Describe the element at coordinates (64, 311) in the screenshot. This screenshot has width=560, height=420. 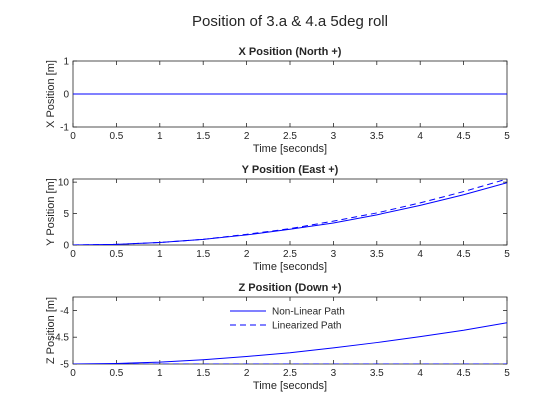
I see `y-tick-label: -4` at that location.